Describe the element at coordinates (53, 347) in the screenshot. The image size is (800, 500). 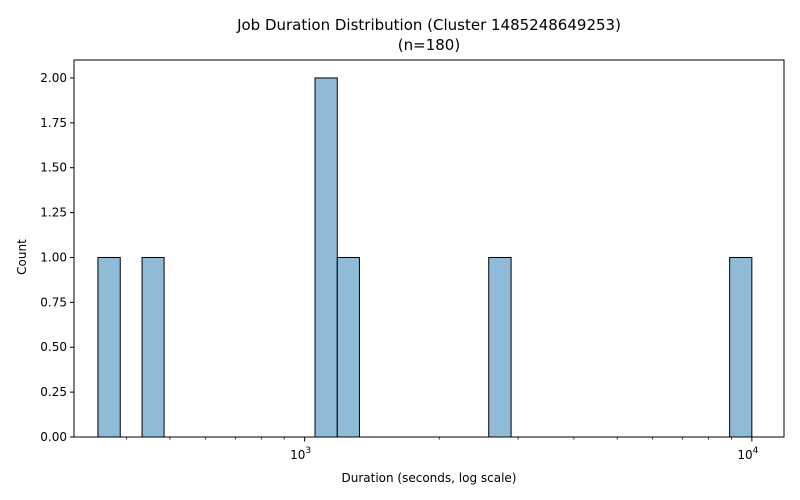
I see `y-tick-label: 0.50` at that location.